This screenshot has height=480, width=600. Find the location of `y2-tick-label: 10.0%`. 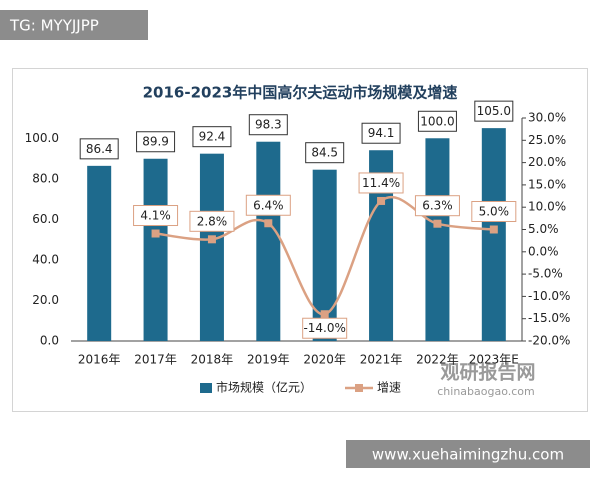

y2-tick-label: 10.0% is located at coordinates (547, 207).